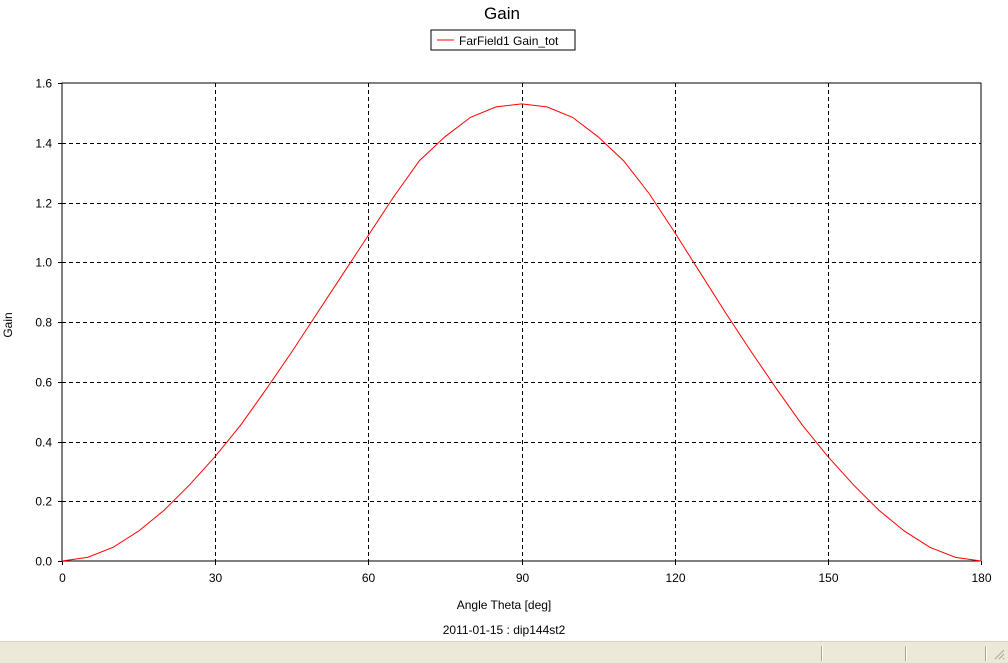 The image size is (1008, 663). I want to click on y-tick-label: 0.8, so click(43, 323).